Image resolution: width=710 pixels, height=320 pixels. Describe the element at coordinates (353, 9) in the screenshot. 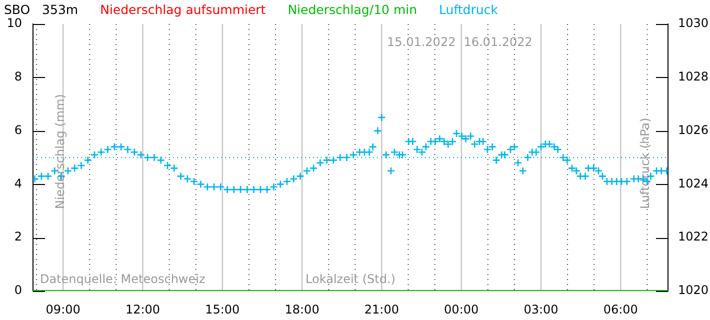

I see `text: Niederschlag/10 min` at that location.